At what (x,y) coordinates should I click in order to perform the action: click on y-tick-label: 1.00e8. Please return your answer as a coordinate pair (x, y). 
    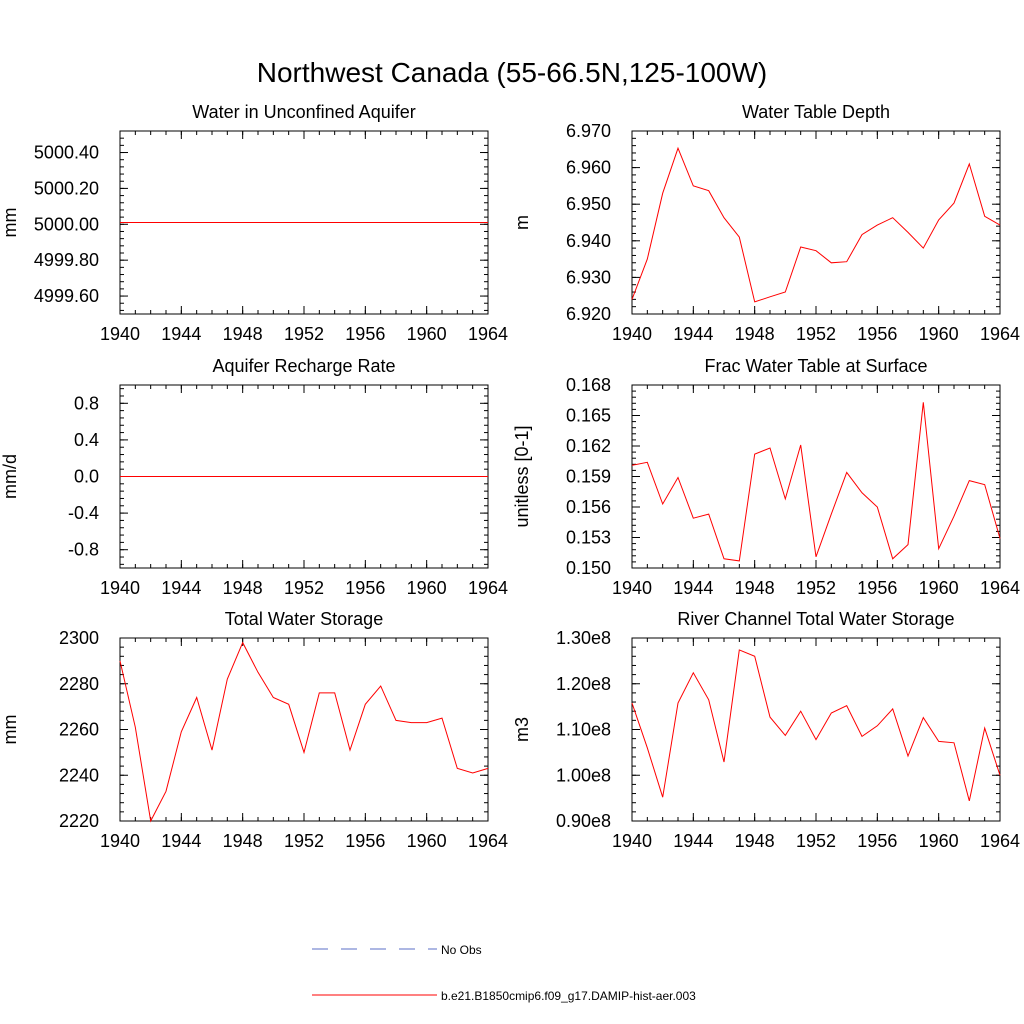
    Looking at the image, I should click on (583, 775).